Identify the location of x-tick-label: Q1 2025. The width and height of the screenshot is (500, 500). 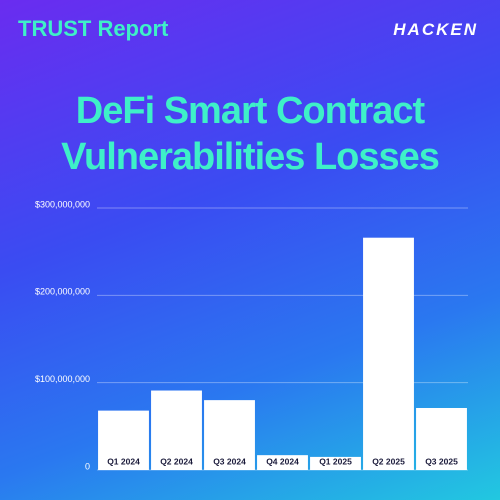
(335, 461).